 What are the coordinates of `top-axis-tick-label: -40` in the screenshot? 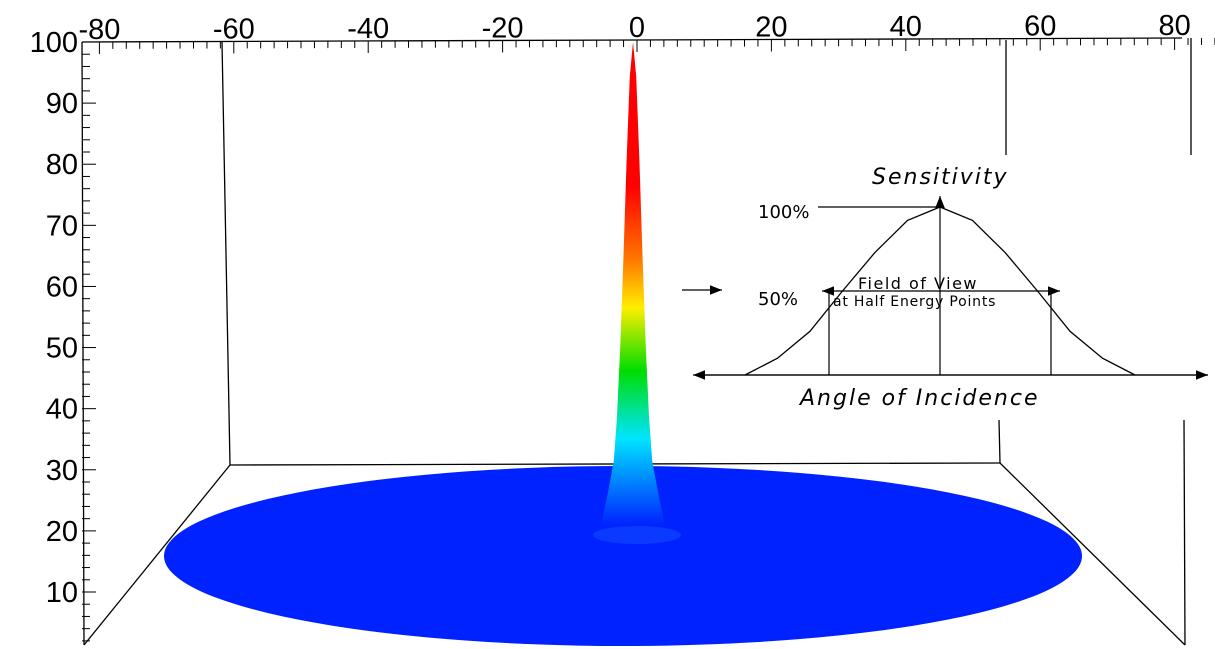 It's located at (368, 29).